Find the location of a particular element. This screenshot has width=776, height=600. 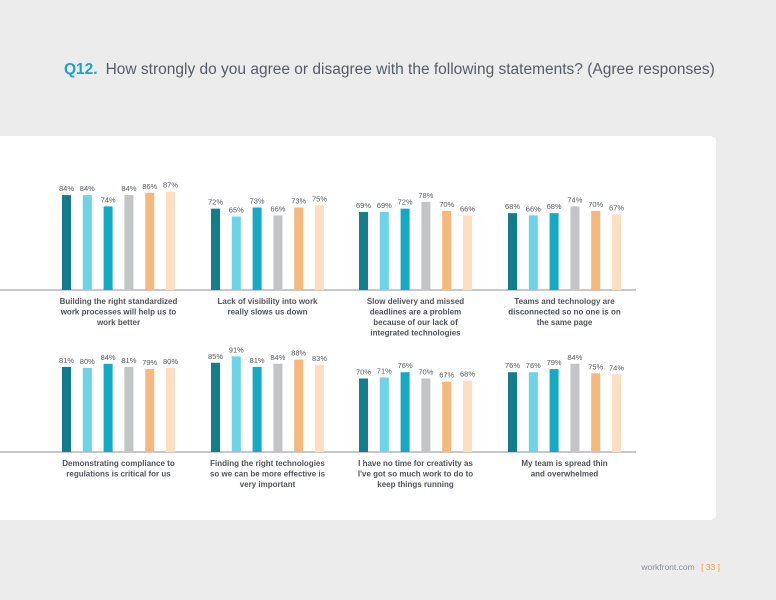

category-label: the same page is located at coordinates (565, 322).